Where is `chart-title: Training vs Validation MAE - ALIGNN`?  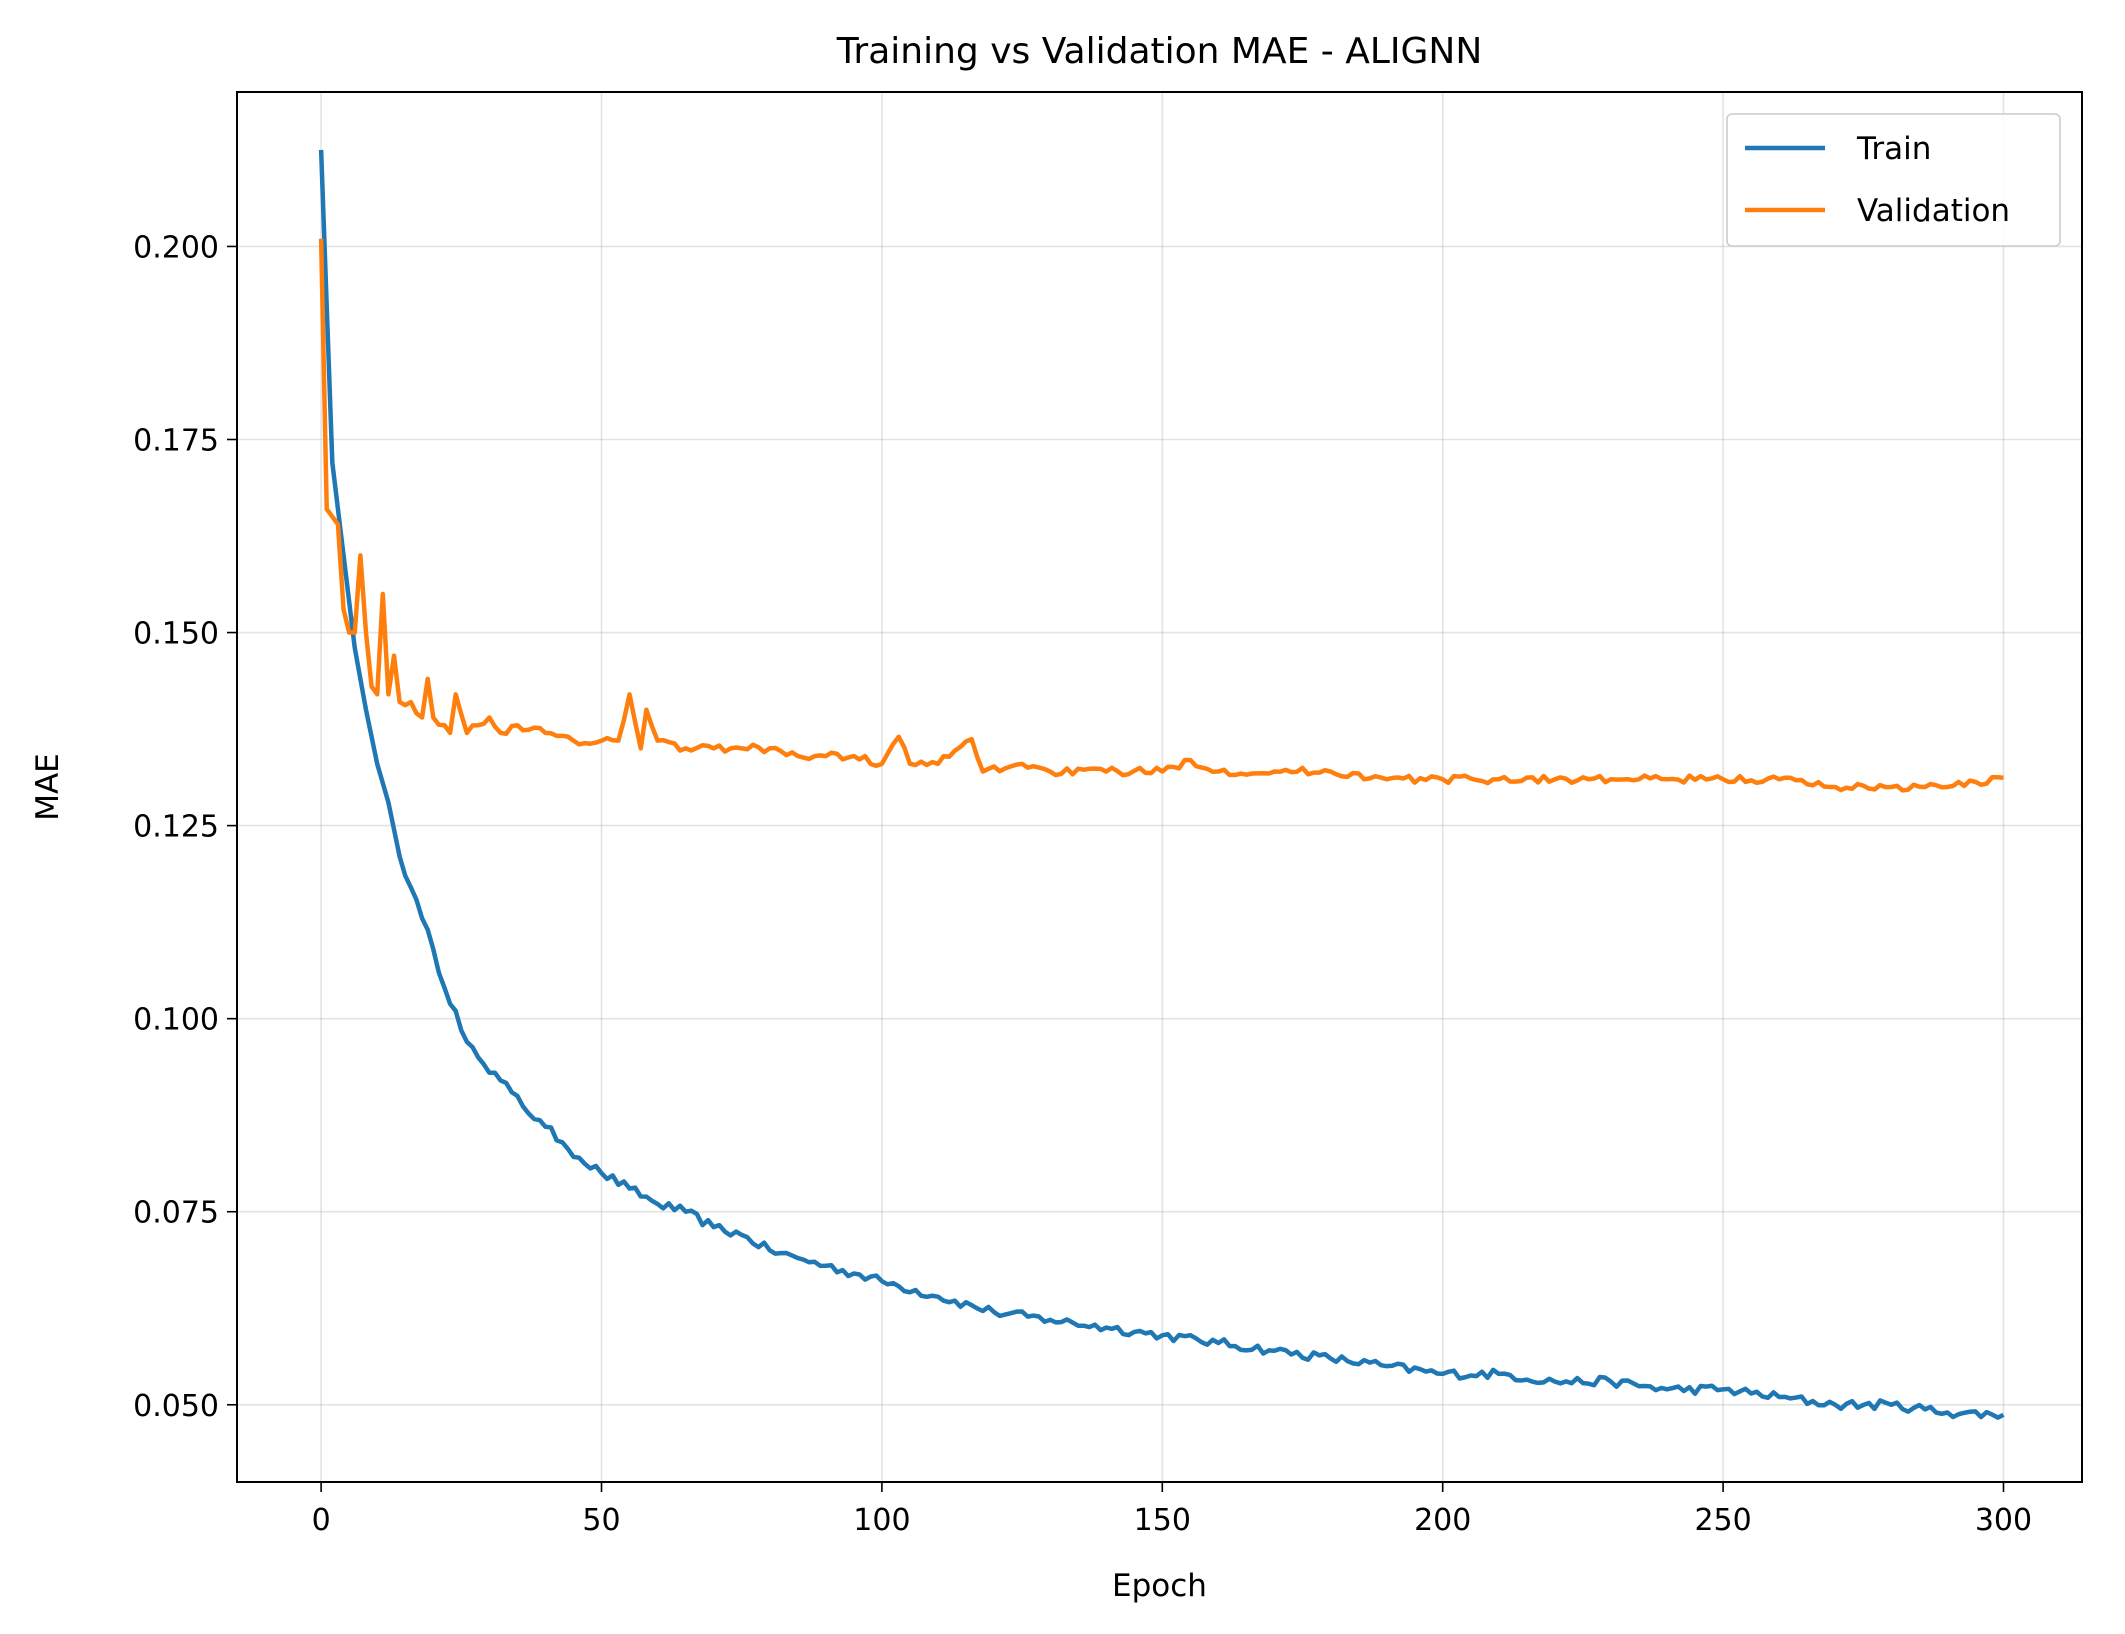
chart-title: Training vs Validation MAE - ALIGNN is located at coordinates (1159, 51).